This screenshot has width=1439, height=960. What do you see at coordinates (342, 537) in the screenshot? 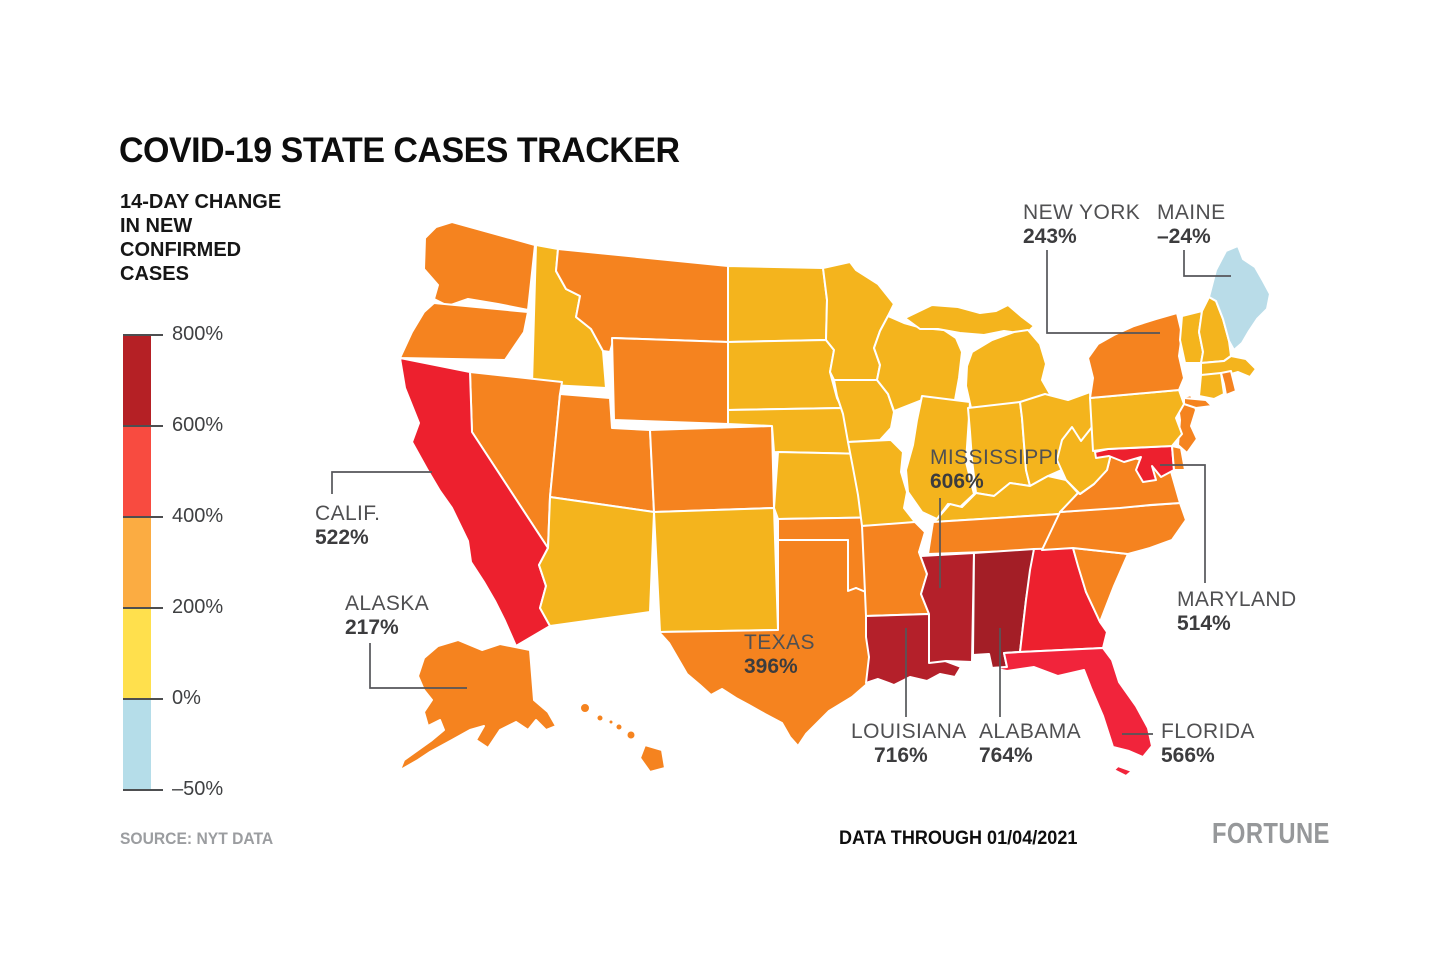
I see `callout-state-value: 522%` at bounding box center [342, 537].